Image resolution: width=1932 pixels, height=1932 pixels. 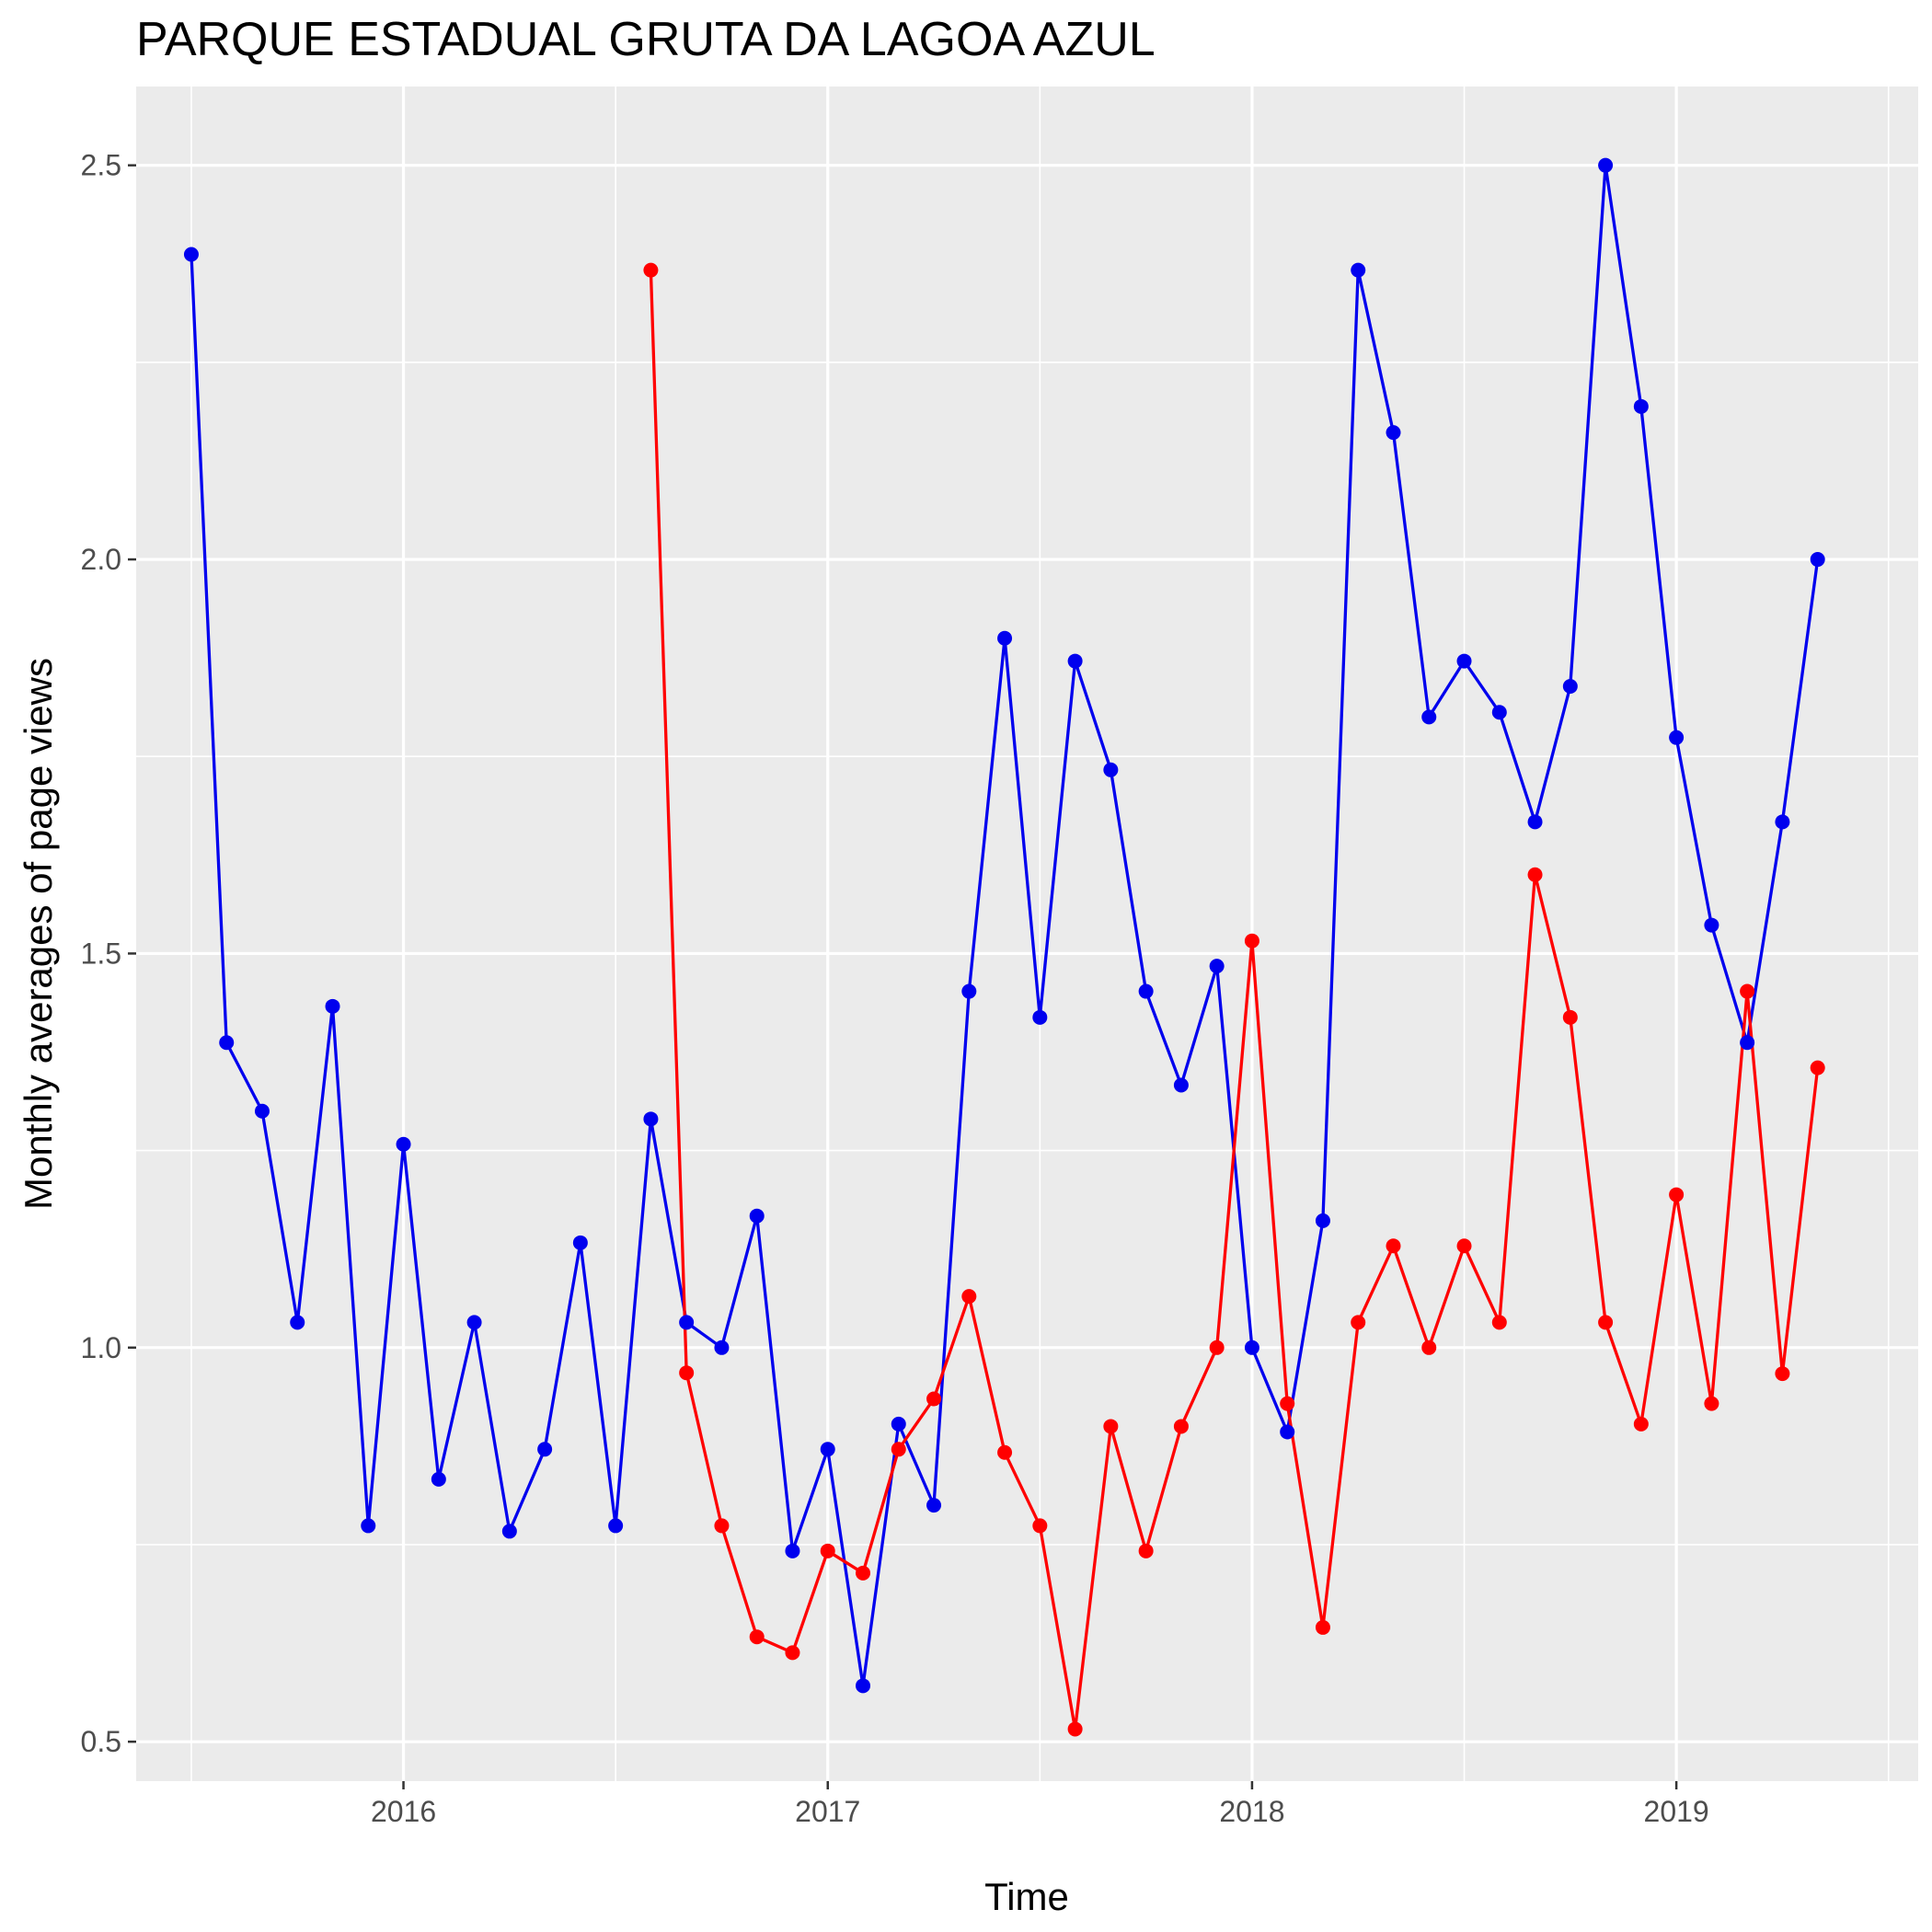 I want to click on x-axis-title: Time, so click(x=1026, y=1896).